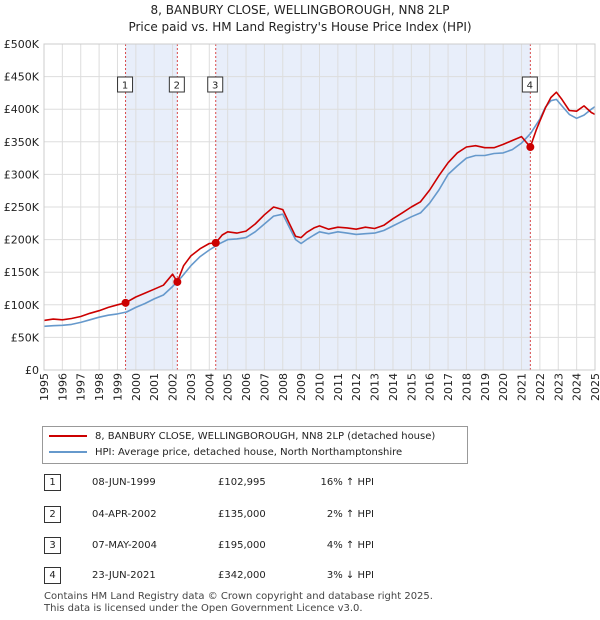  What do you see at coordinates (350, 545) in the screenshot?
I see `transaction-hpi: 4% ↑ HPI` at bounding box center [350, 545].